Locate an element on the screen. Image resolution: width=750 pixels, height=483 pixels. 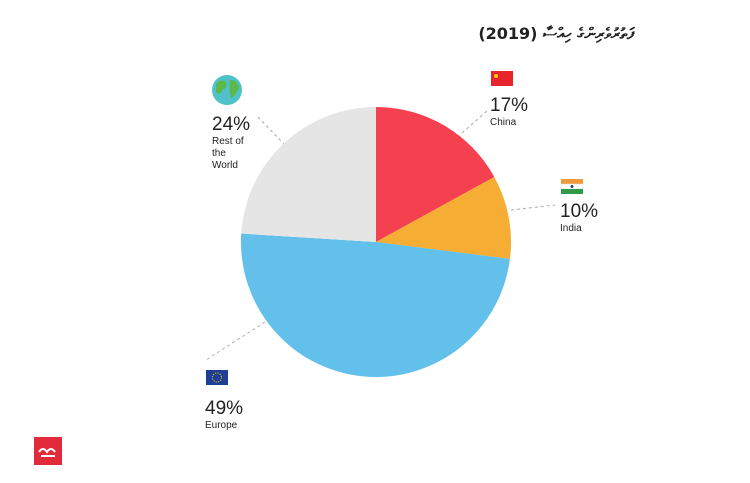
eu-flag is located at coordinates (217, 377).